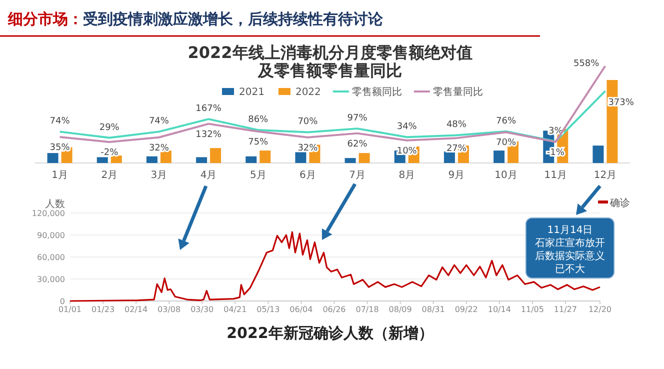 The image size is (664, 369). Describe the element at coordinates (308, 175) in the screenshot. I see `x-tick-label: 6月` at that location.